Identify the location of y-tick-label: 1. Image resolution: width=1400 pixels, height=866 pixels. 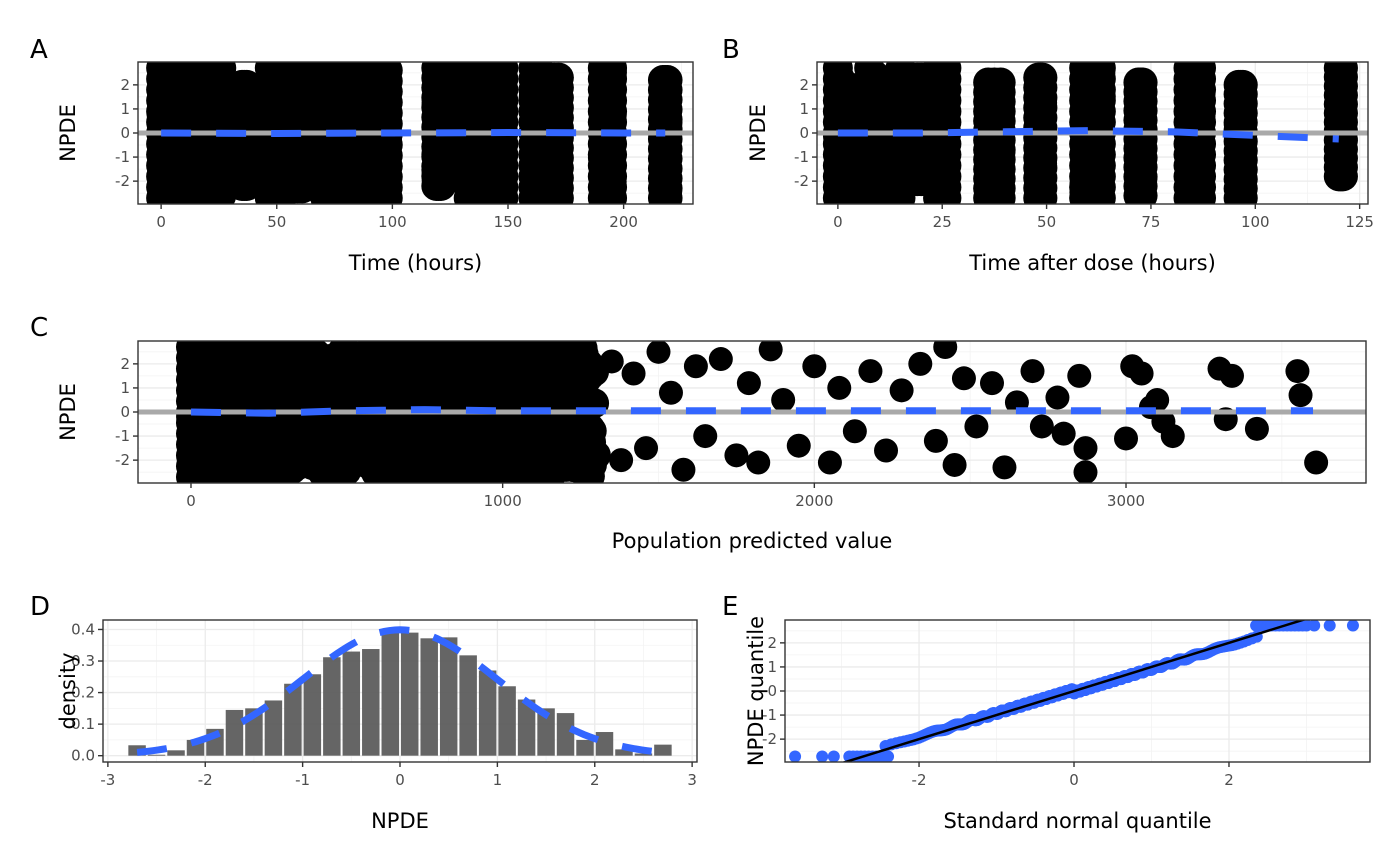
(772, 667).